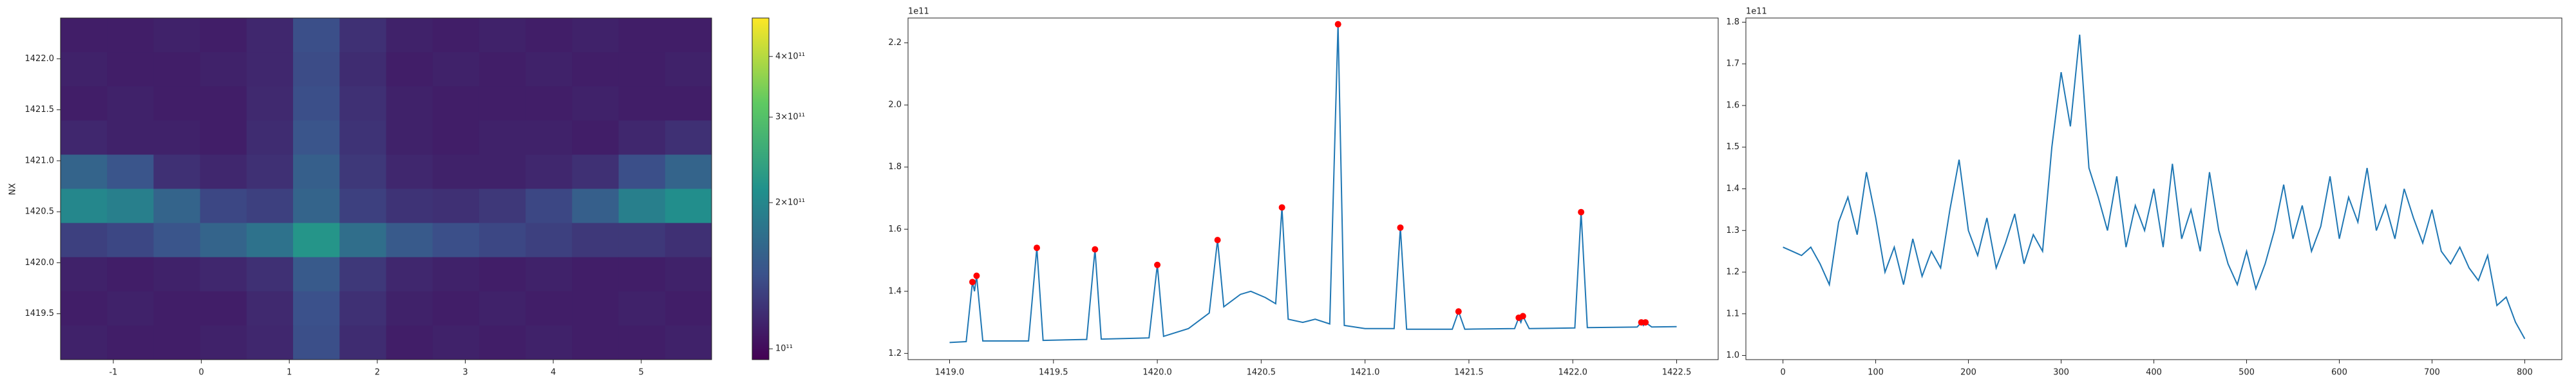 Image resolution: width=2576 pixels, height=386 pixels. I want to click on y-tick-label: 2.0, so click(895, 105).